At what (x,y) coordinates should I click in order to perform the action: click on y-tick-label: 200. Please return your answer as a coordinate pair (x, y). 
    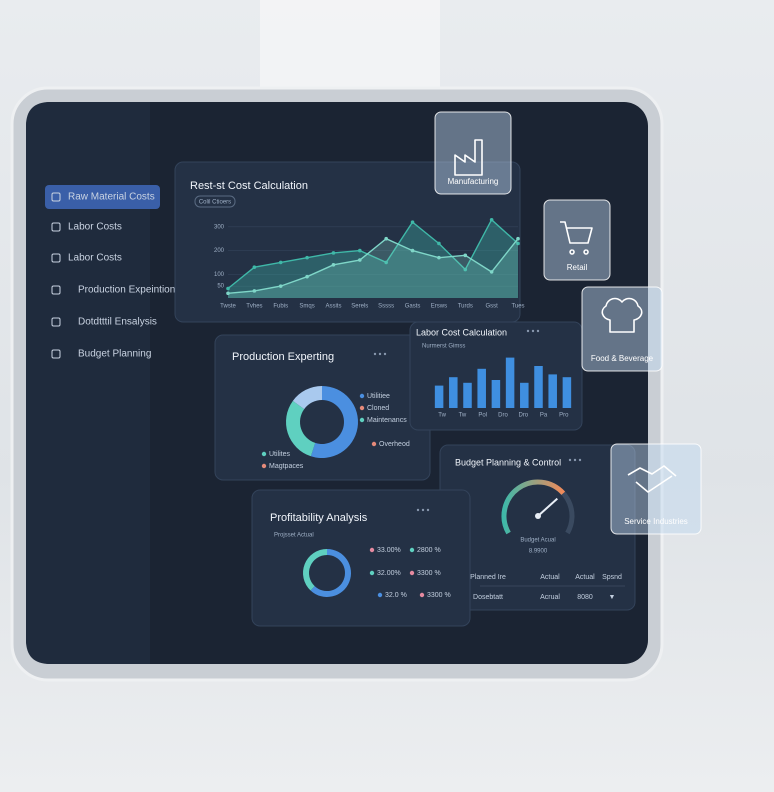
    Looking at the image, I should click on (219, 251).